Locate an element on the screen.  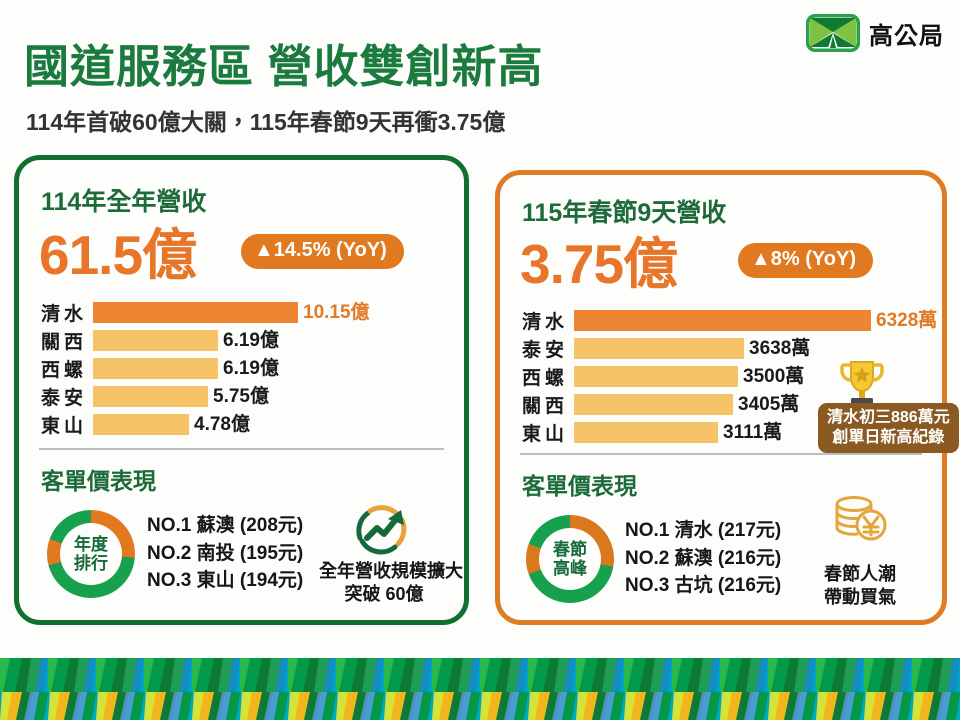
logo-text: 高公局 is located at coordinates (906, 36).